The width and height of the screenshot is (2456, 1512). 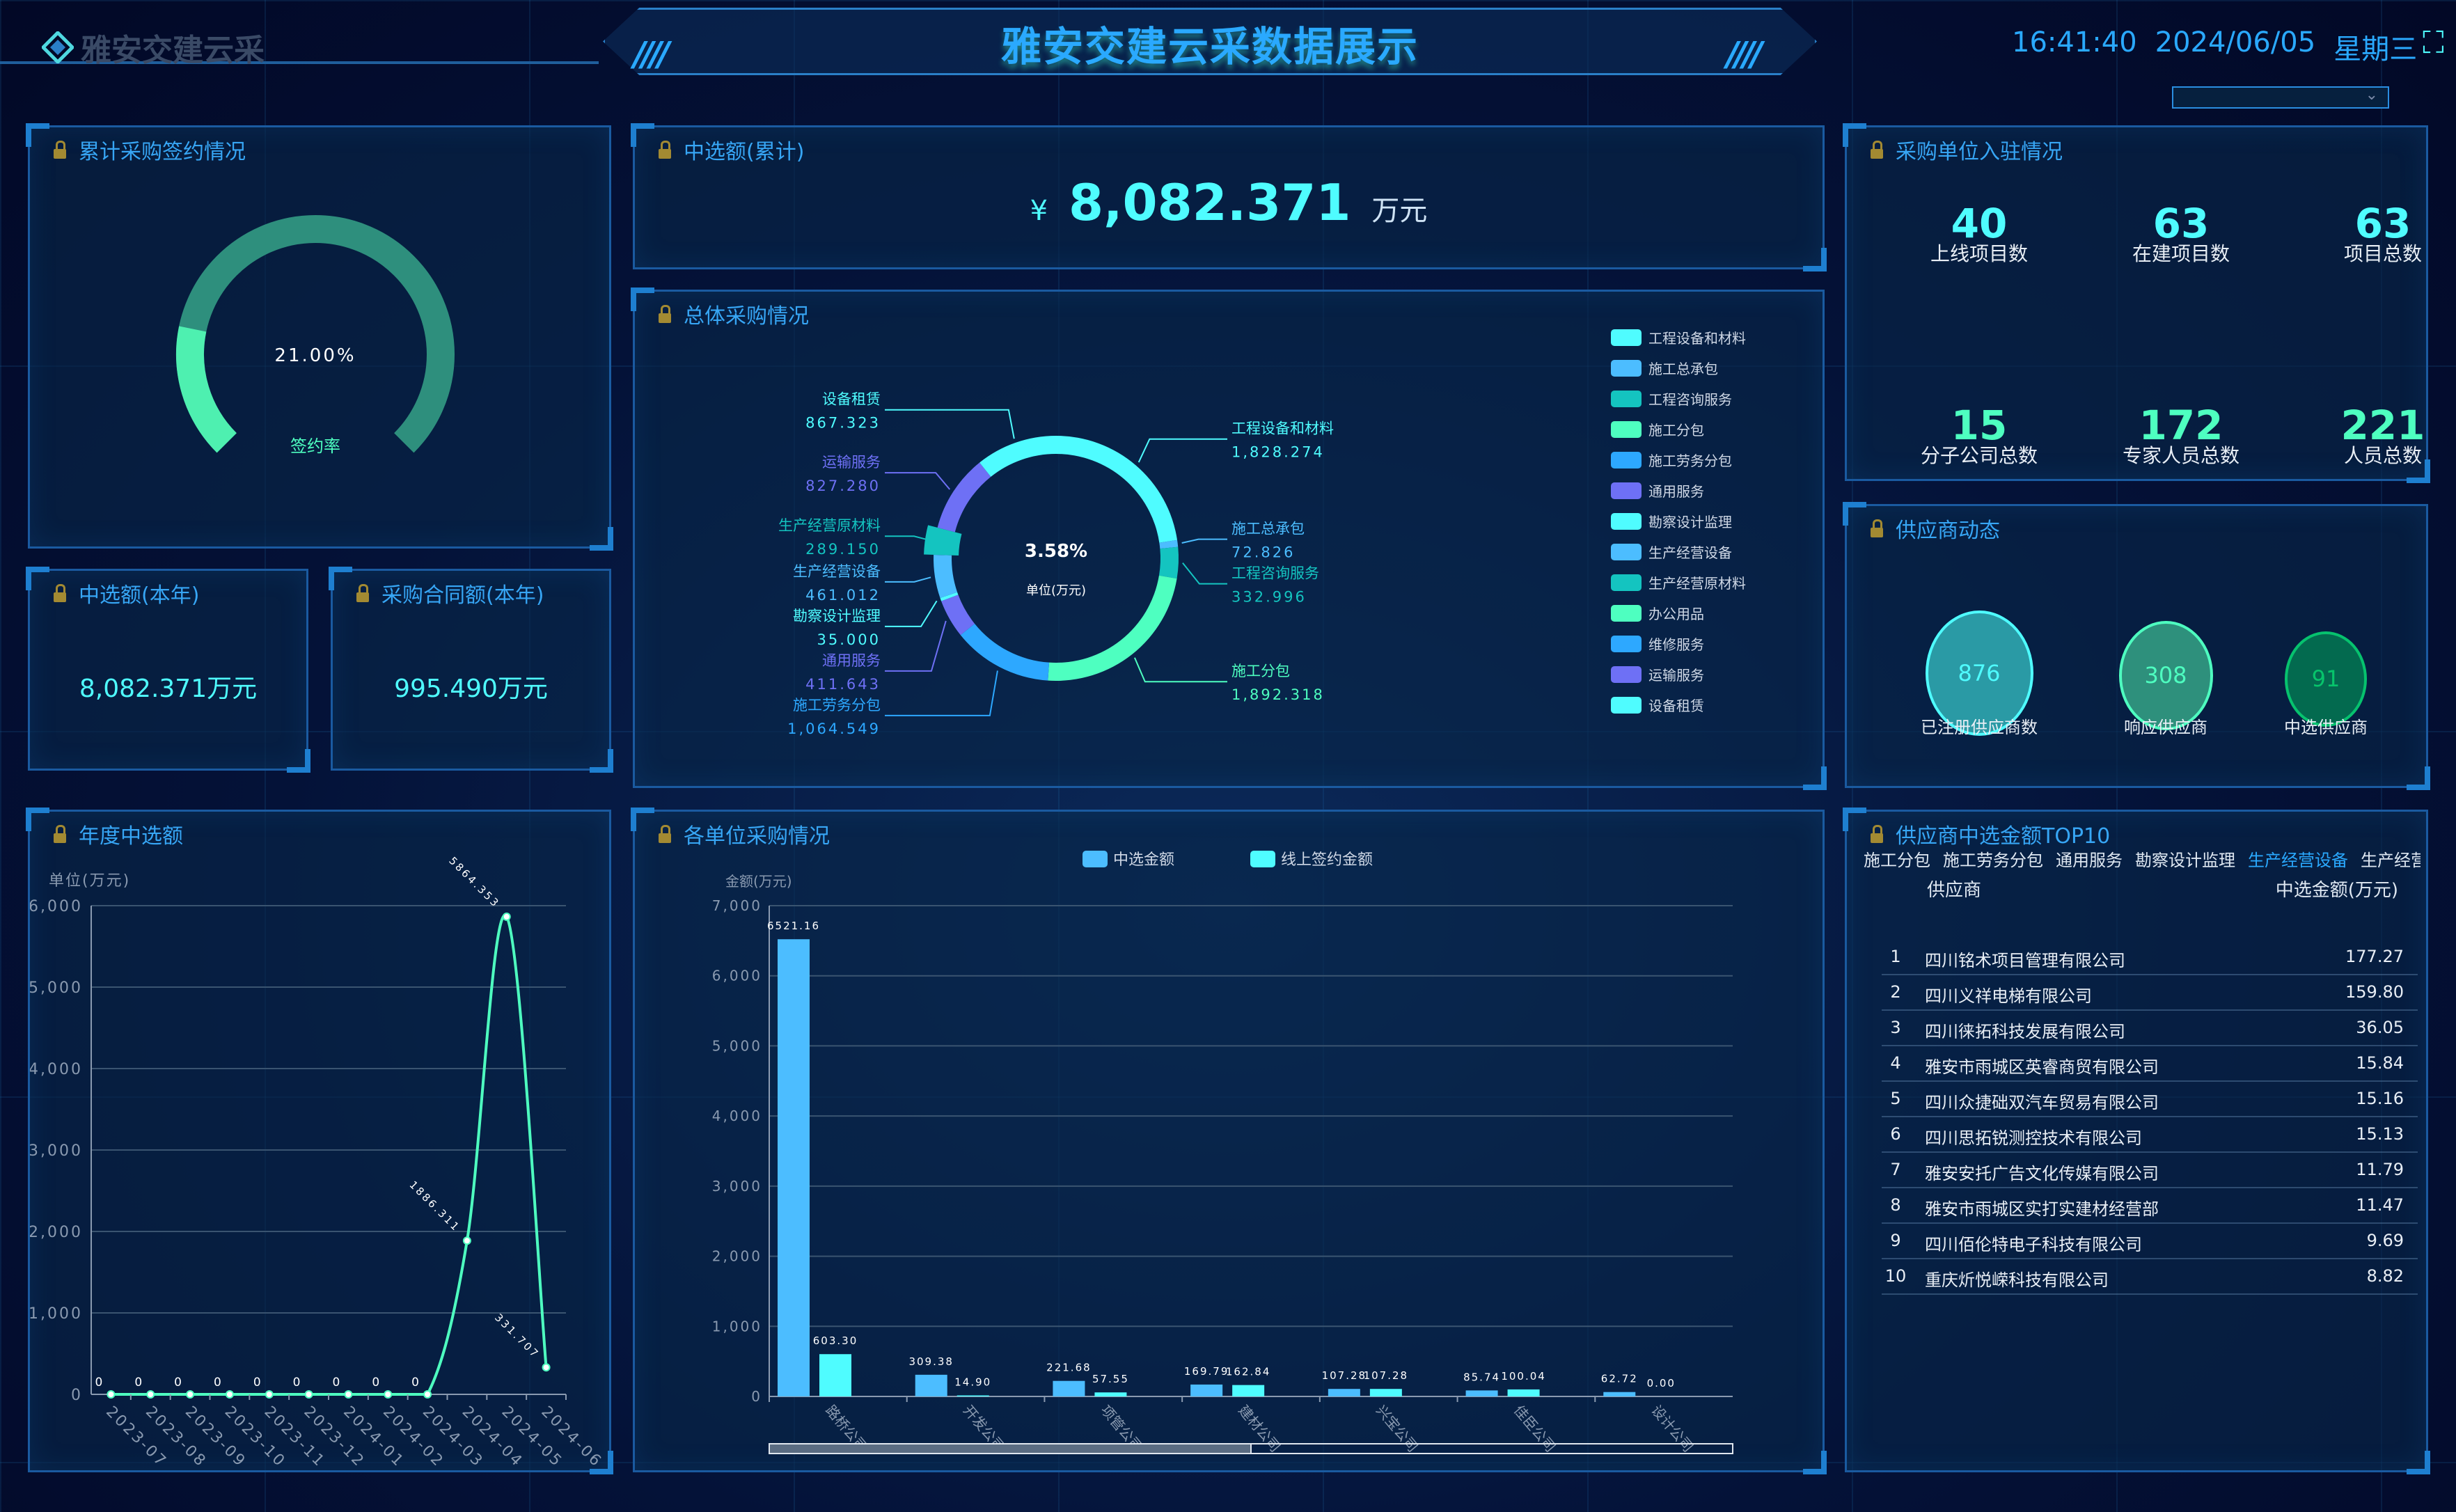 What do you see at coordinates (2150, 1028) in the screenshot?
I see `table-row: 3 四川徕拓科技发展有限公司 36.05` at bounding box center [2150, 1028].